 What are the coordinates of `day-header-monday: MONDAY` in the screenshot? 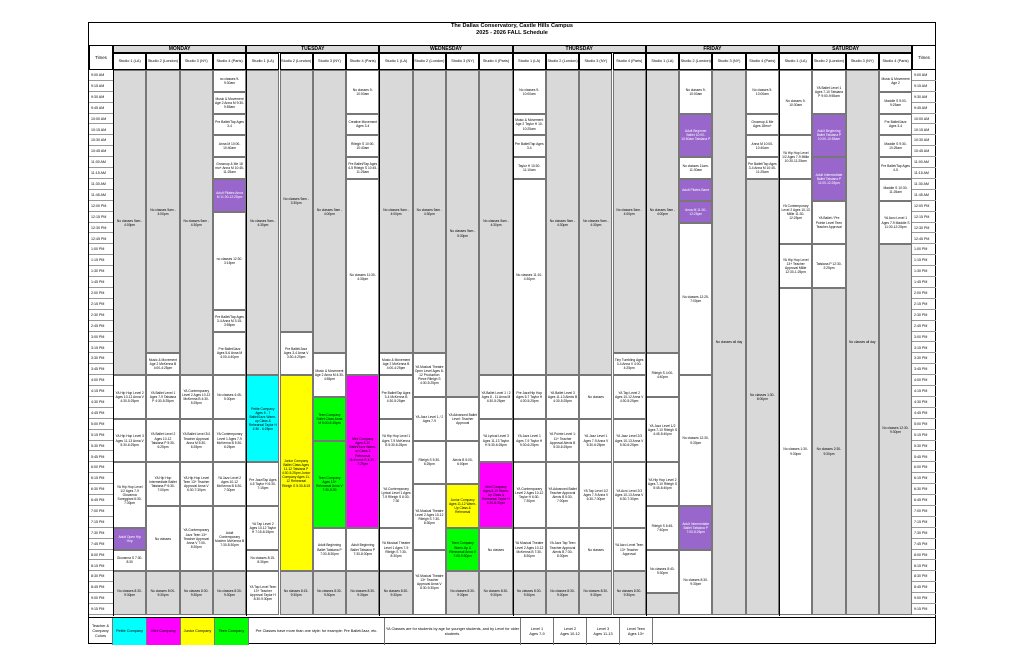 It's located at (180, 49).